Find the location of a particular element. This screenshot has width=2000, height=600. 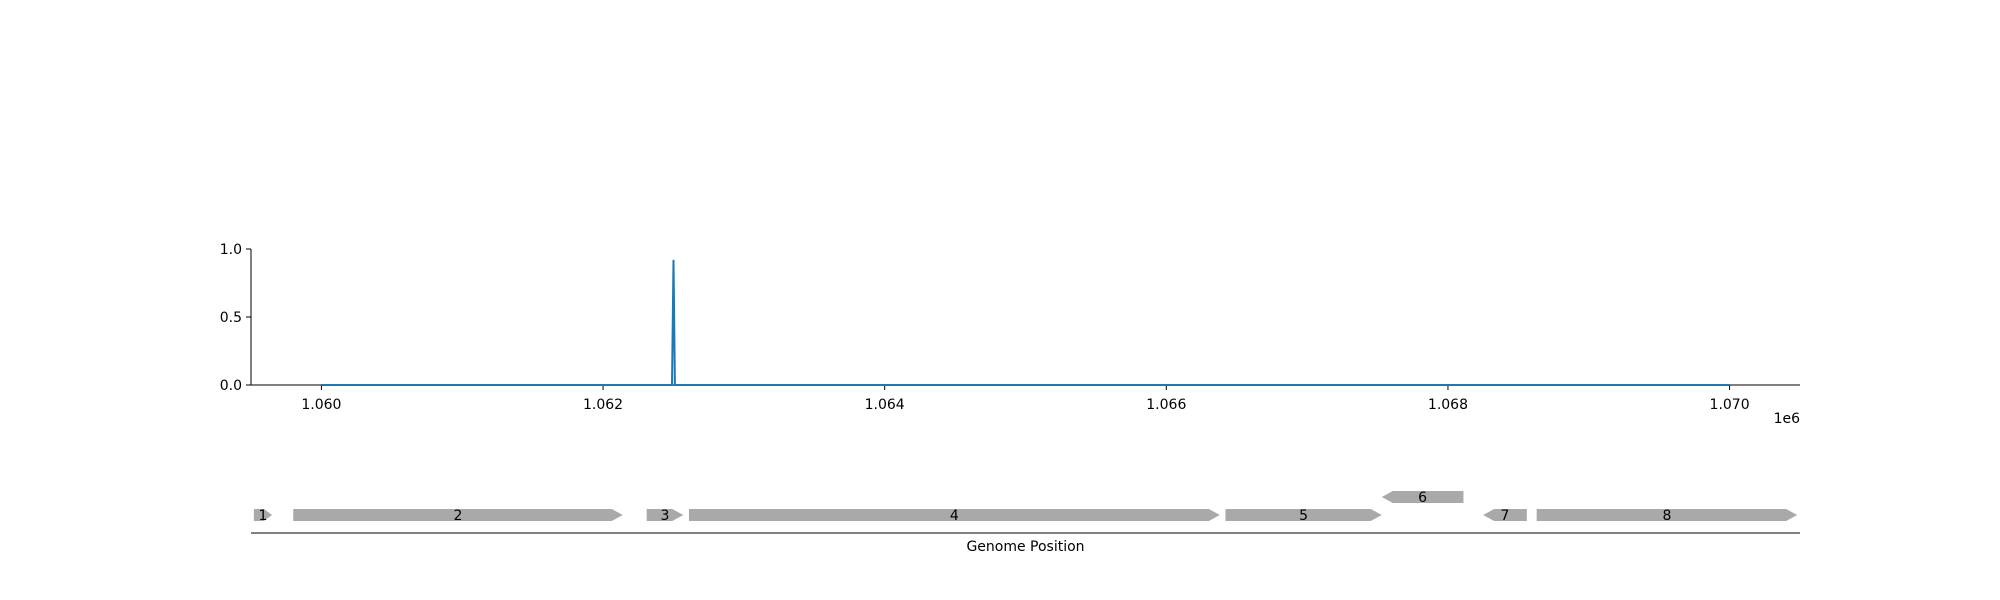

y-tick-label: 0.5 is located at coordinates (231, 318).